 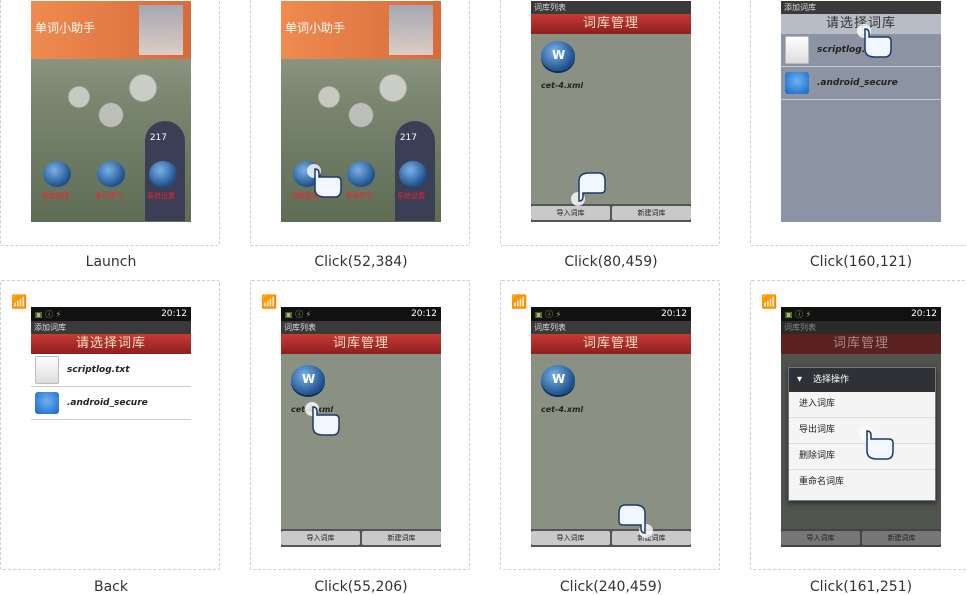 I want to click on step-caption: Launch, so click(x=111, y=262).